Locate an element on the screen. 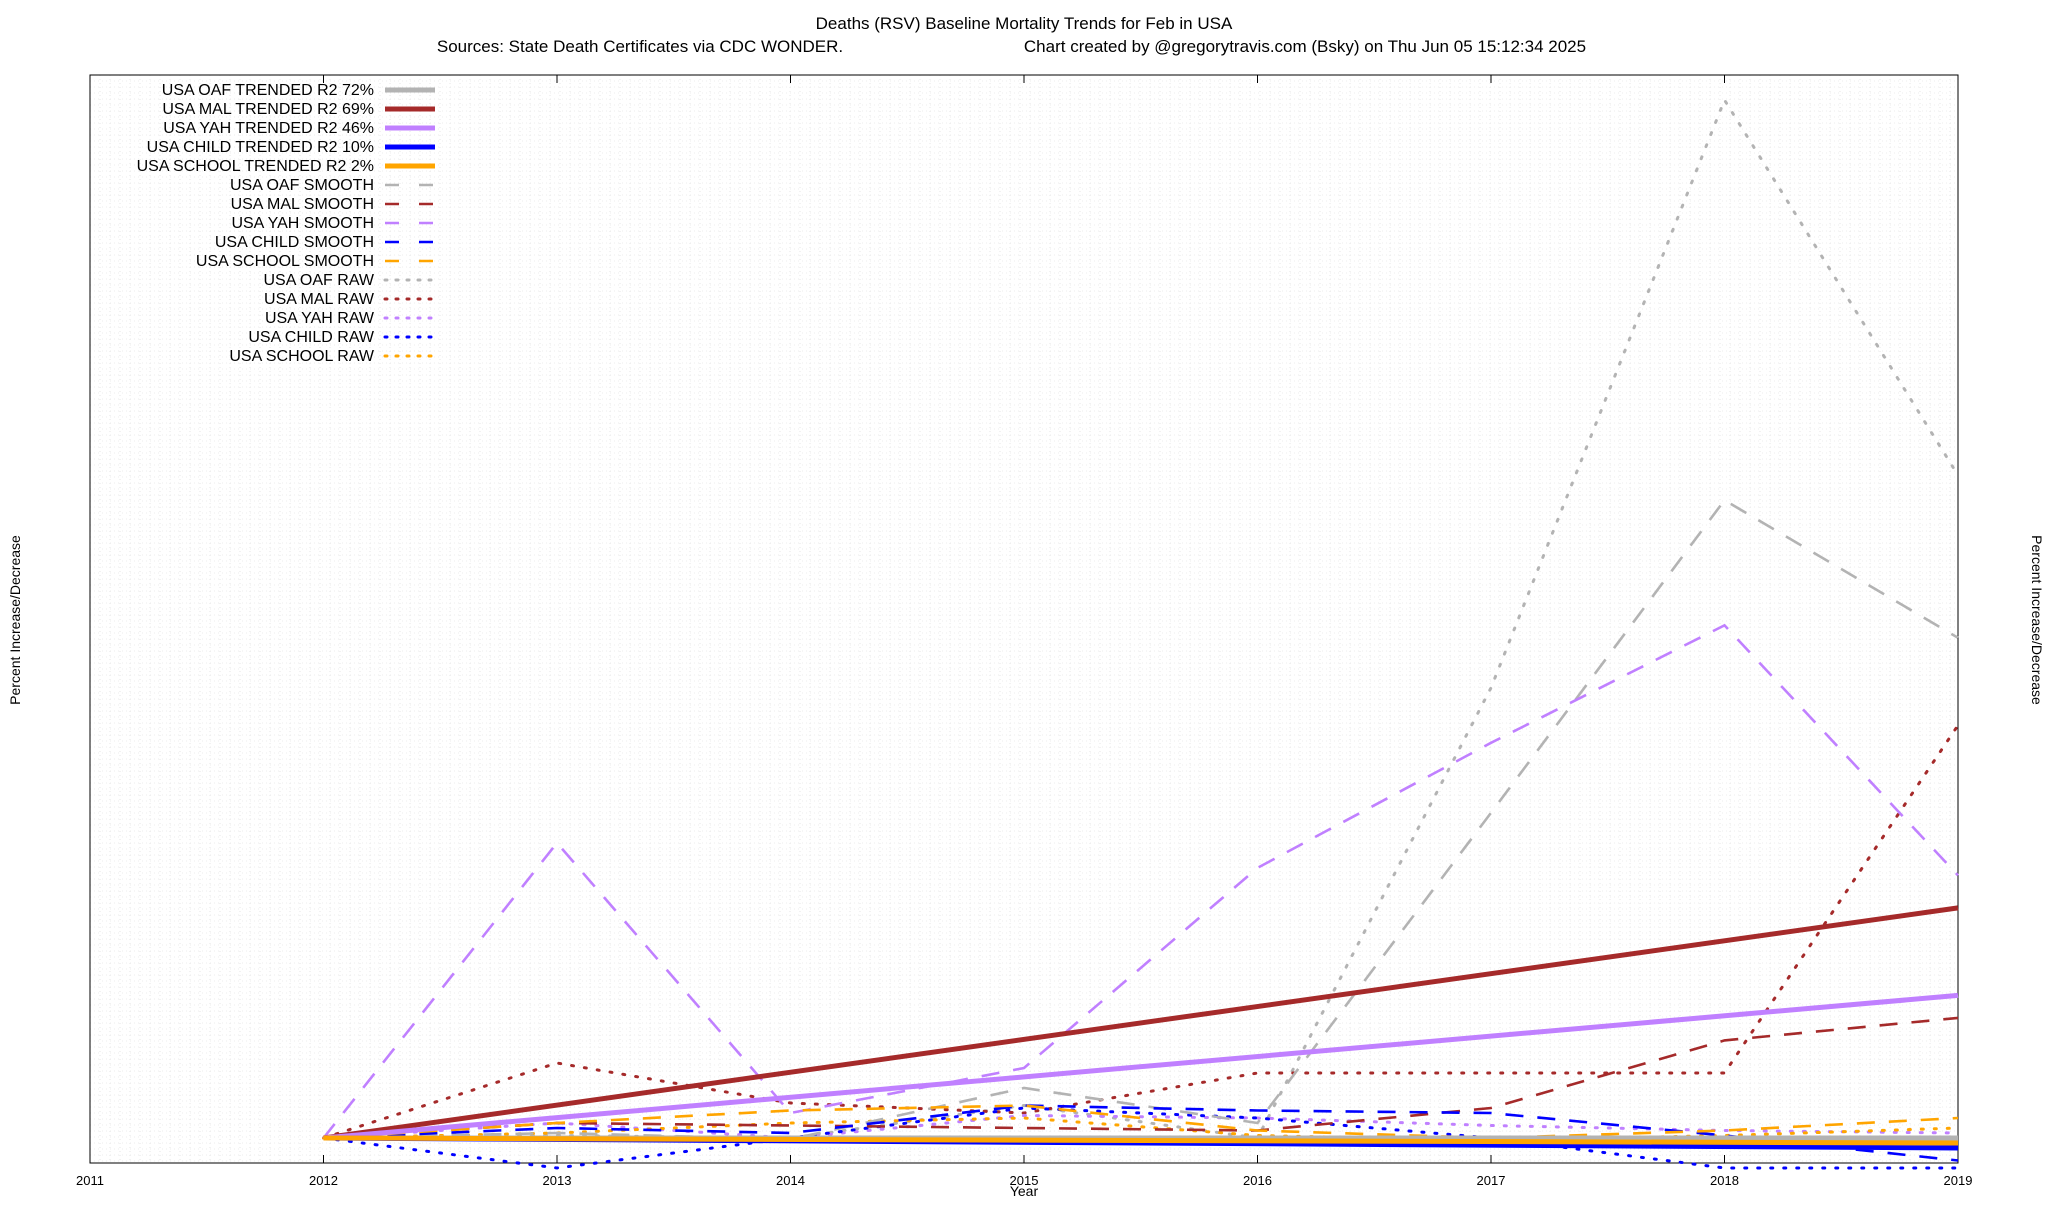 Image resolution: width=2048 pixels, height=1205 pixels. legend-entry-label: USA MAL RAW is located at coordinates (319, 299).